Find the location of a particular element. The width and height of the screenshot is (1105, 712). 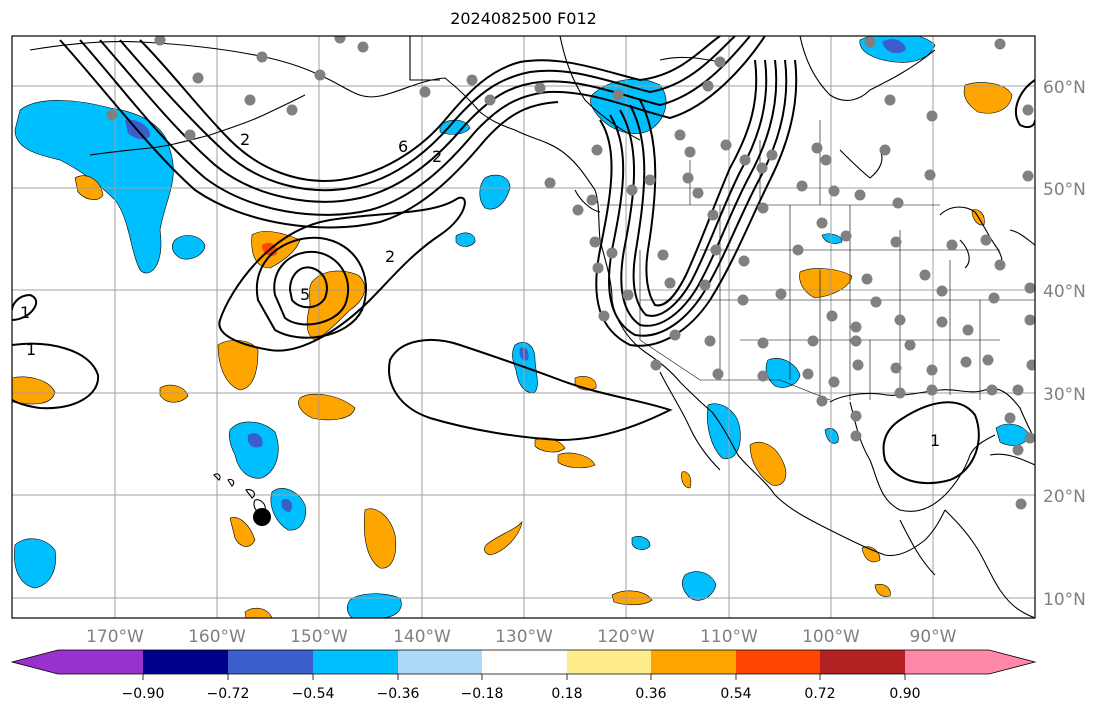

lon-label-170w: 170°W is located at coordinates (115, 637).